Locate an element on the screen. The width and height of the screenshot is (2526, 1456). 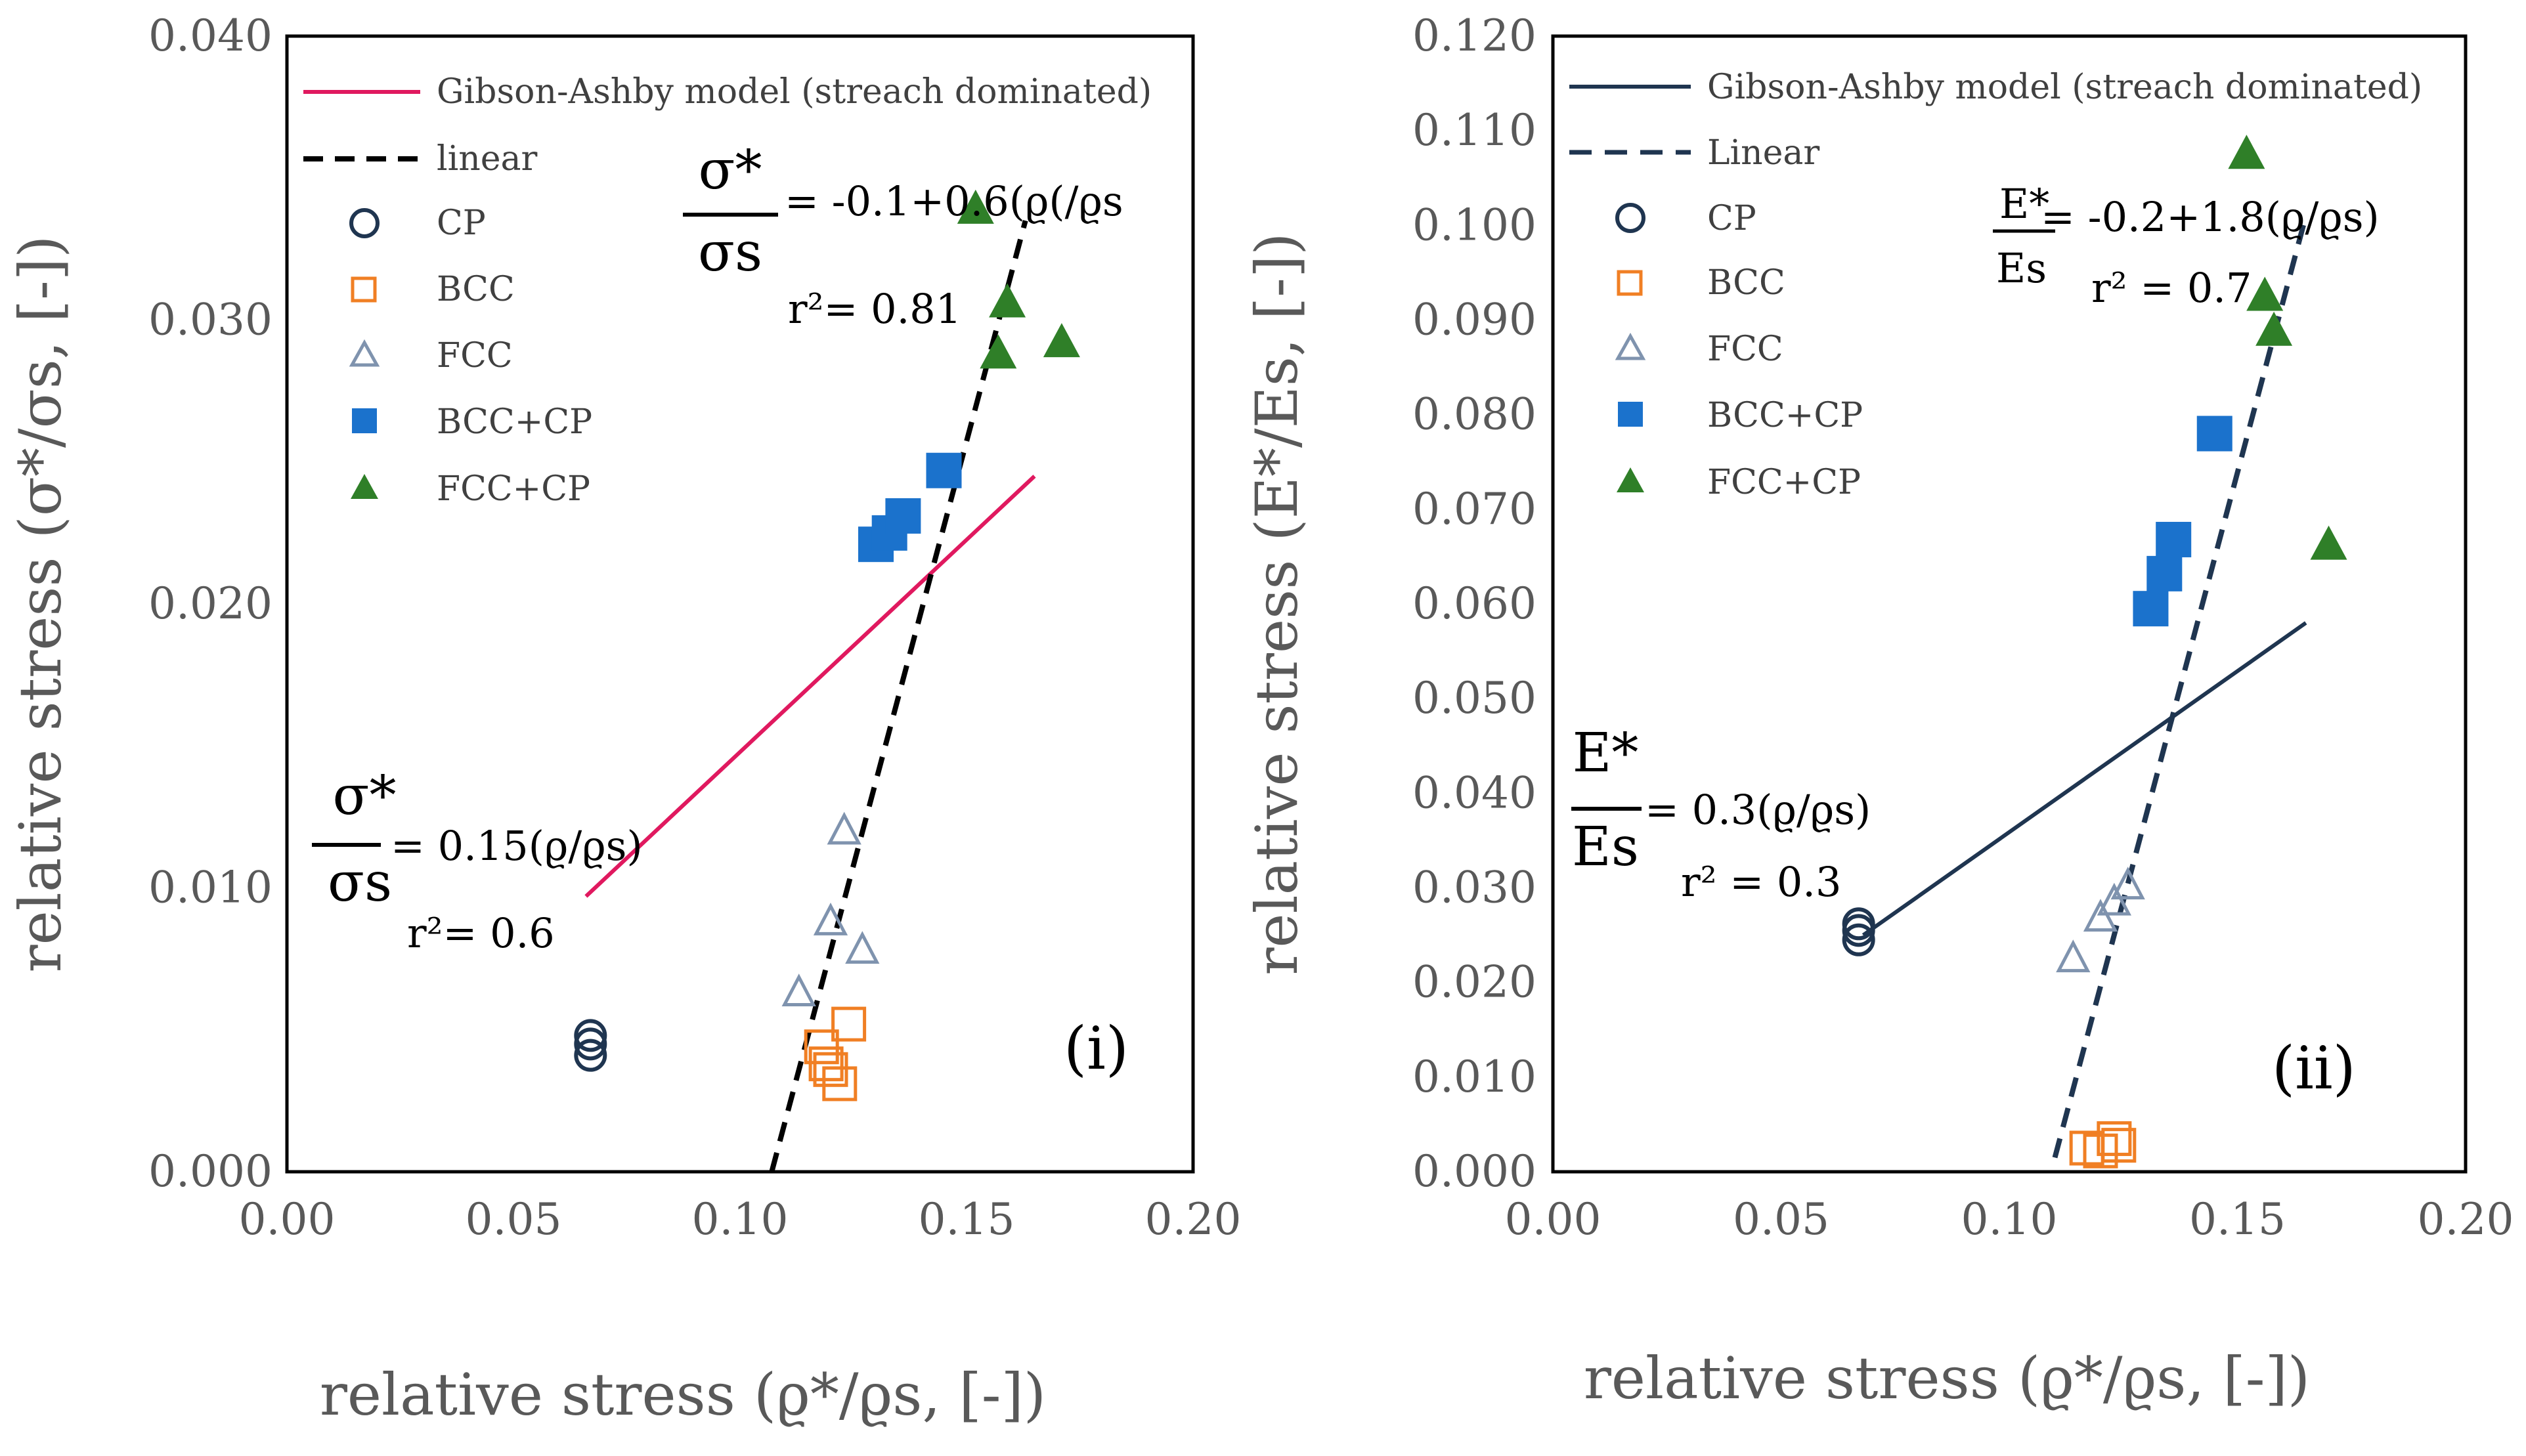
series-lines-ii is located at coordinates (2085, 687).